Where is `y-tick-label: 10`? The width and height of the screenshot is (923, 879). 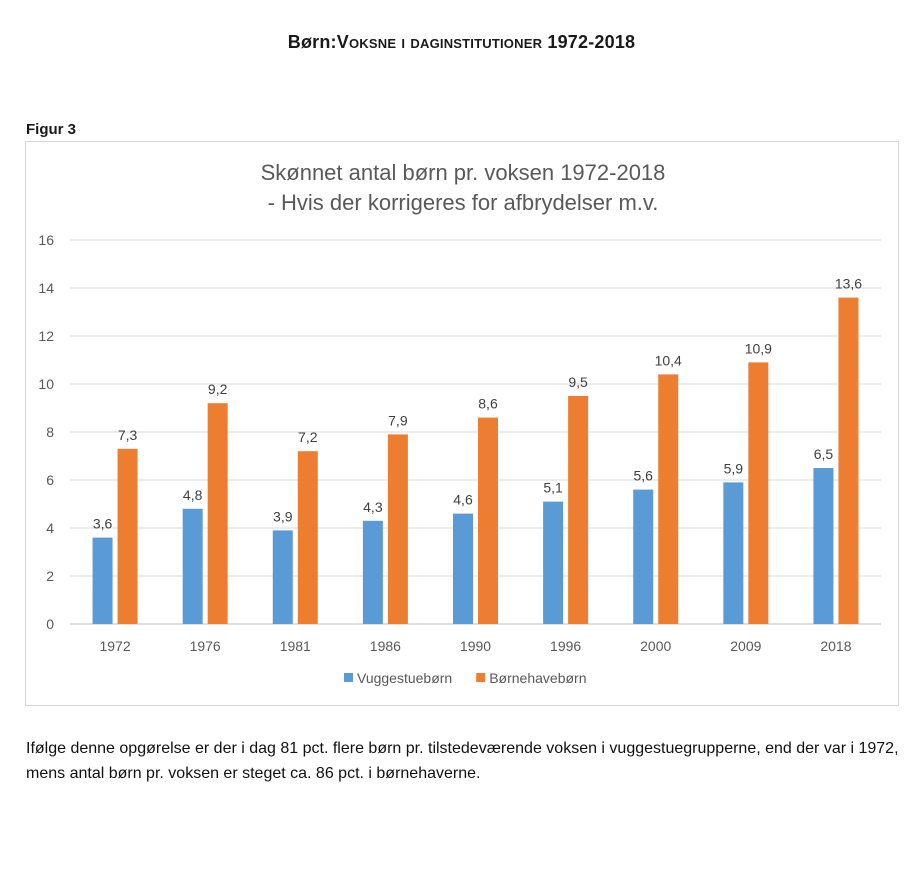
y-tick-label: 10 is located at coordinates (46, 384).